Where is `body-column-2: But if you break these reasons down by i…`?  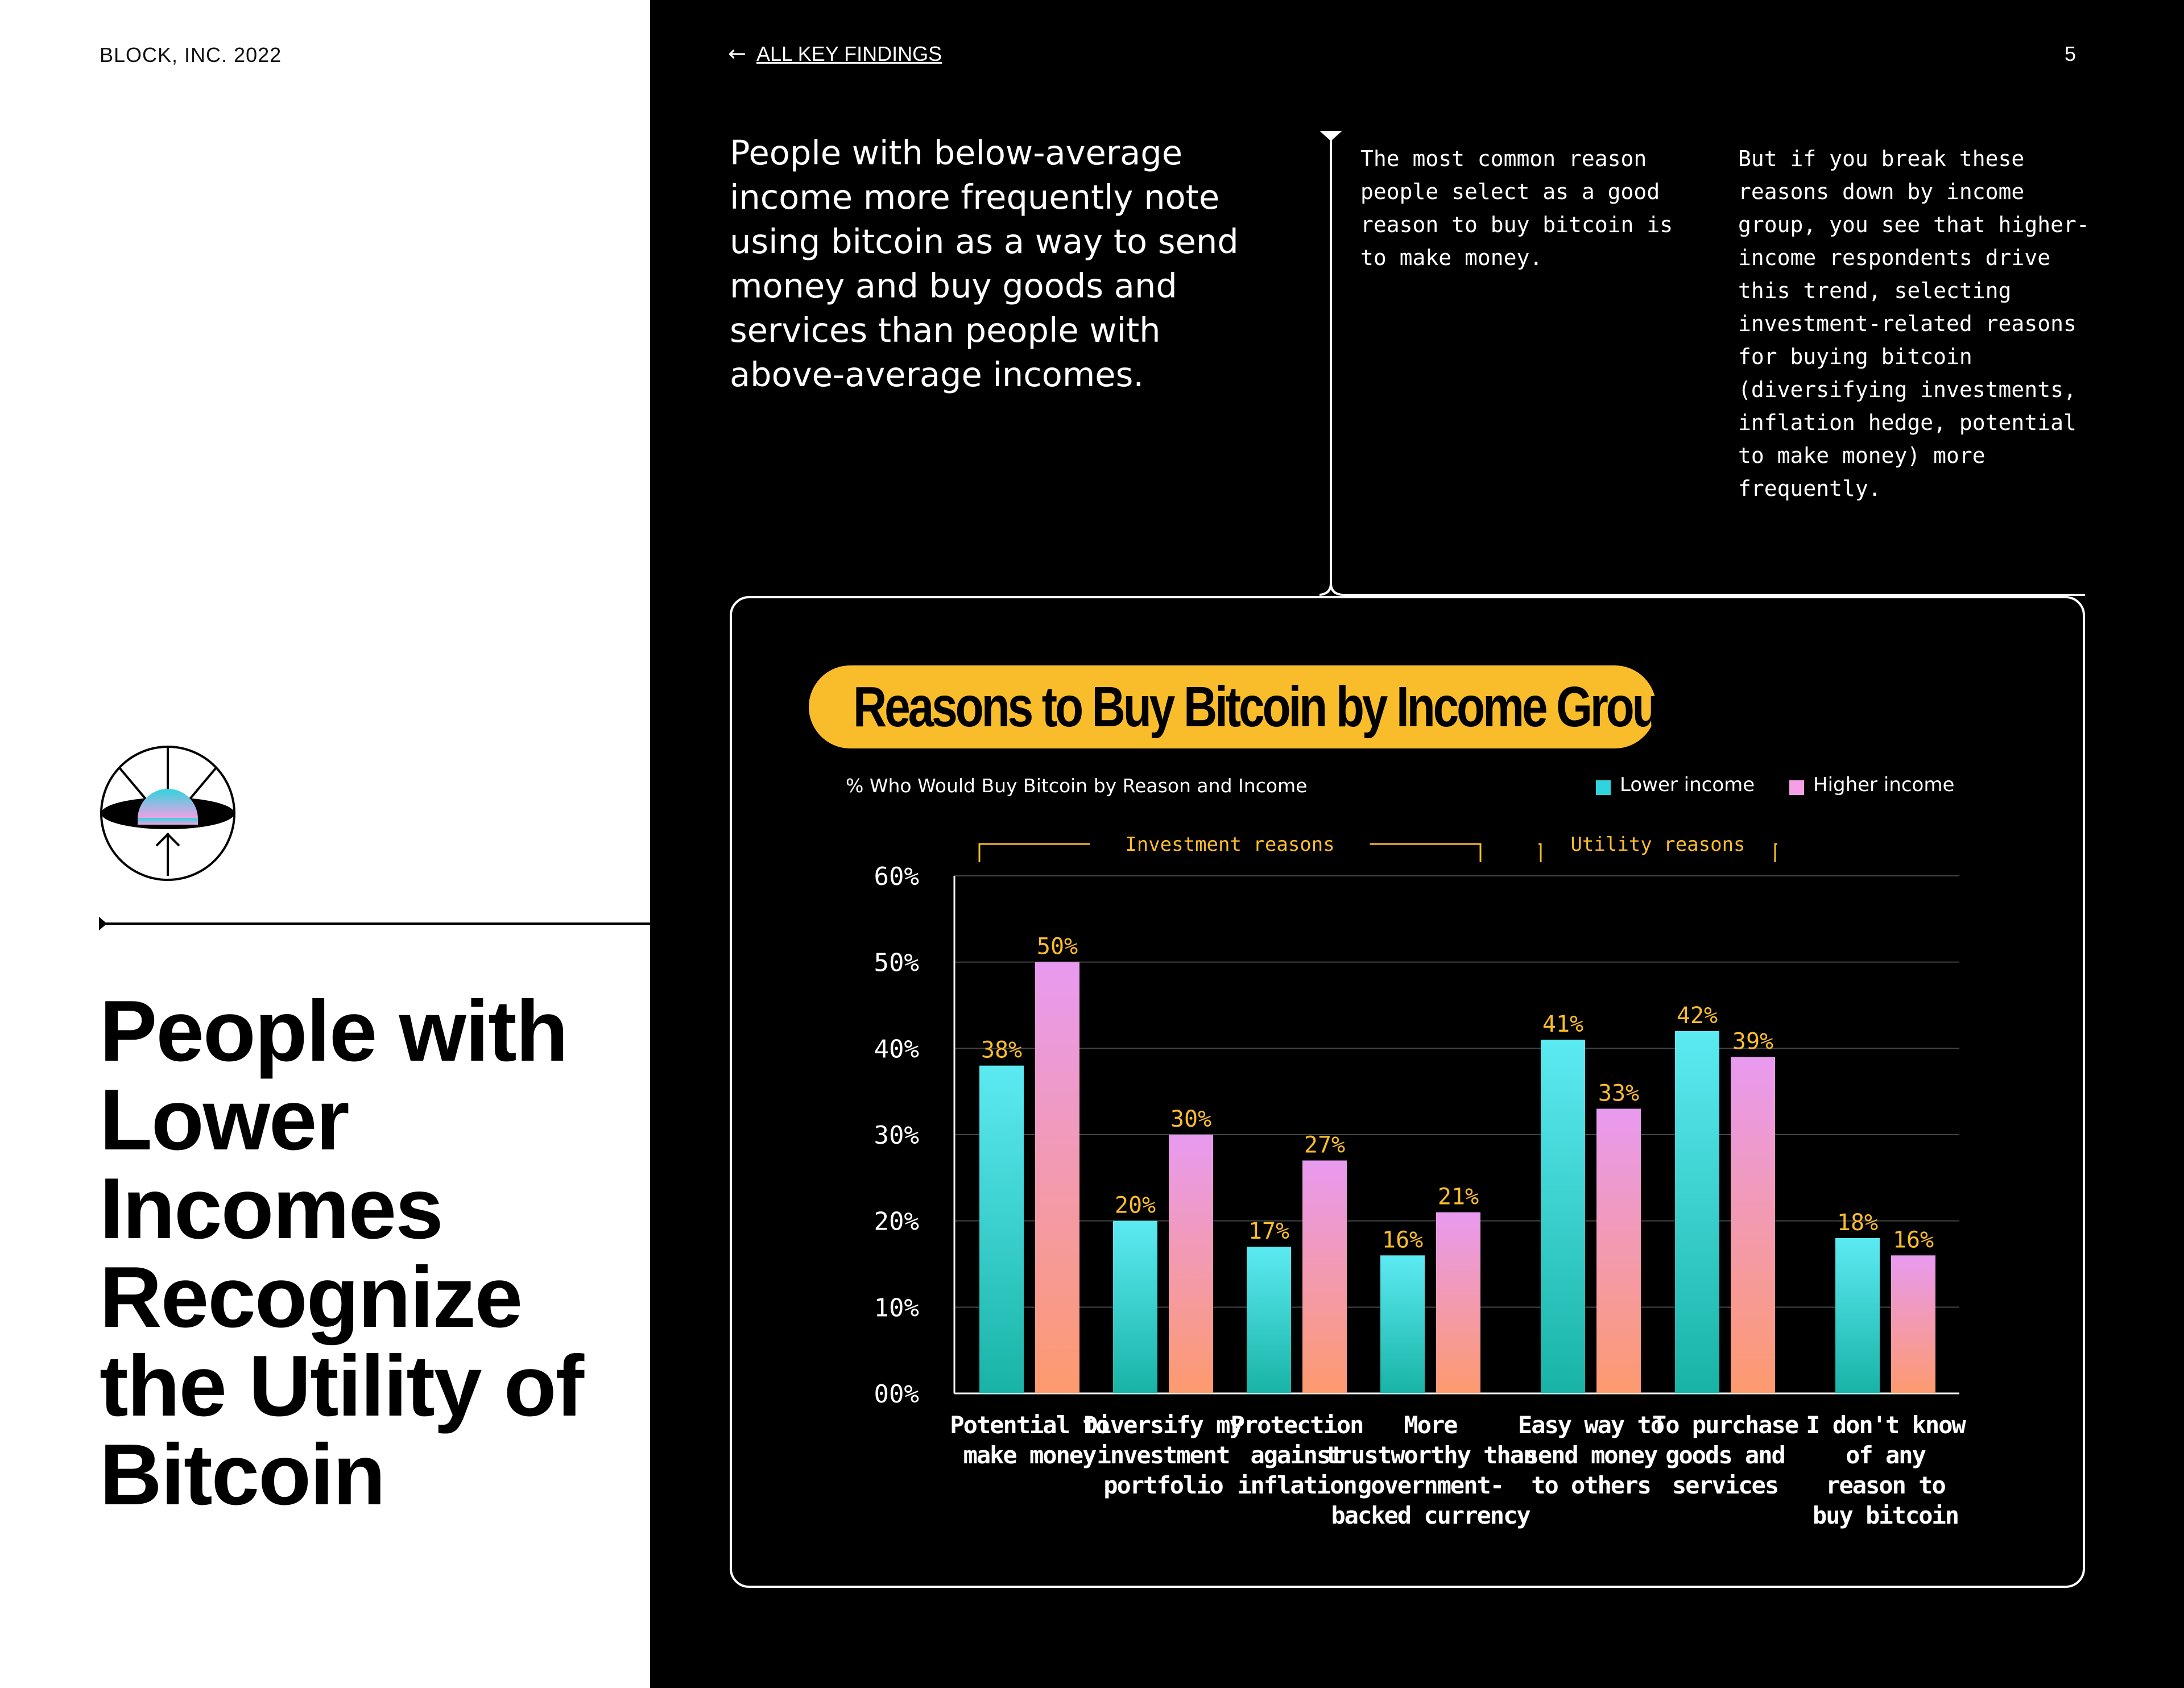
body-column-2: But if you break these reasons down by i… is located at coordinates (1914, 323).